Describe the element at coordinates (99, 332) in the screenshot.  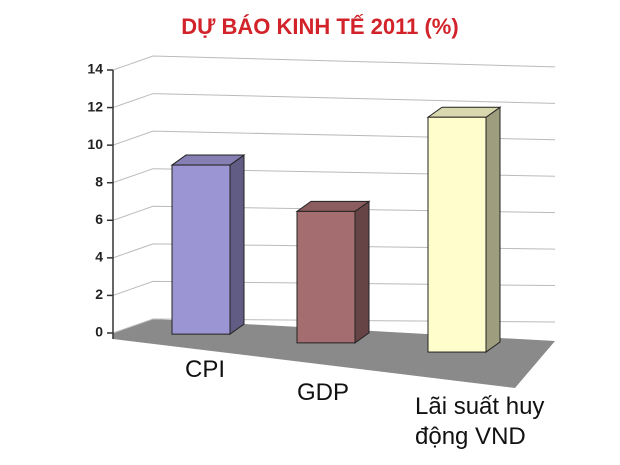
I see `y-tick-label: 0` at that location.